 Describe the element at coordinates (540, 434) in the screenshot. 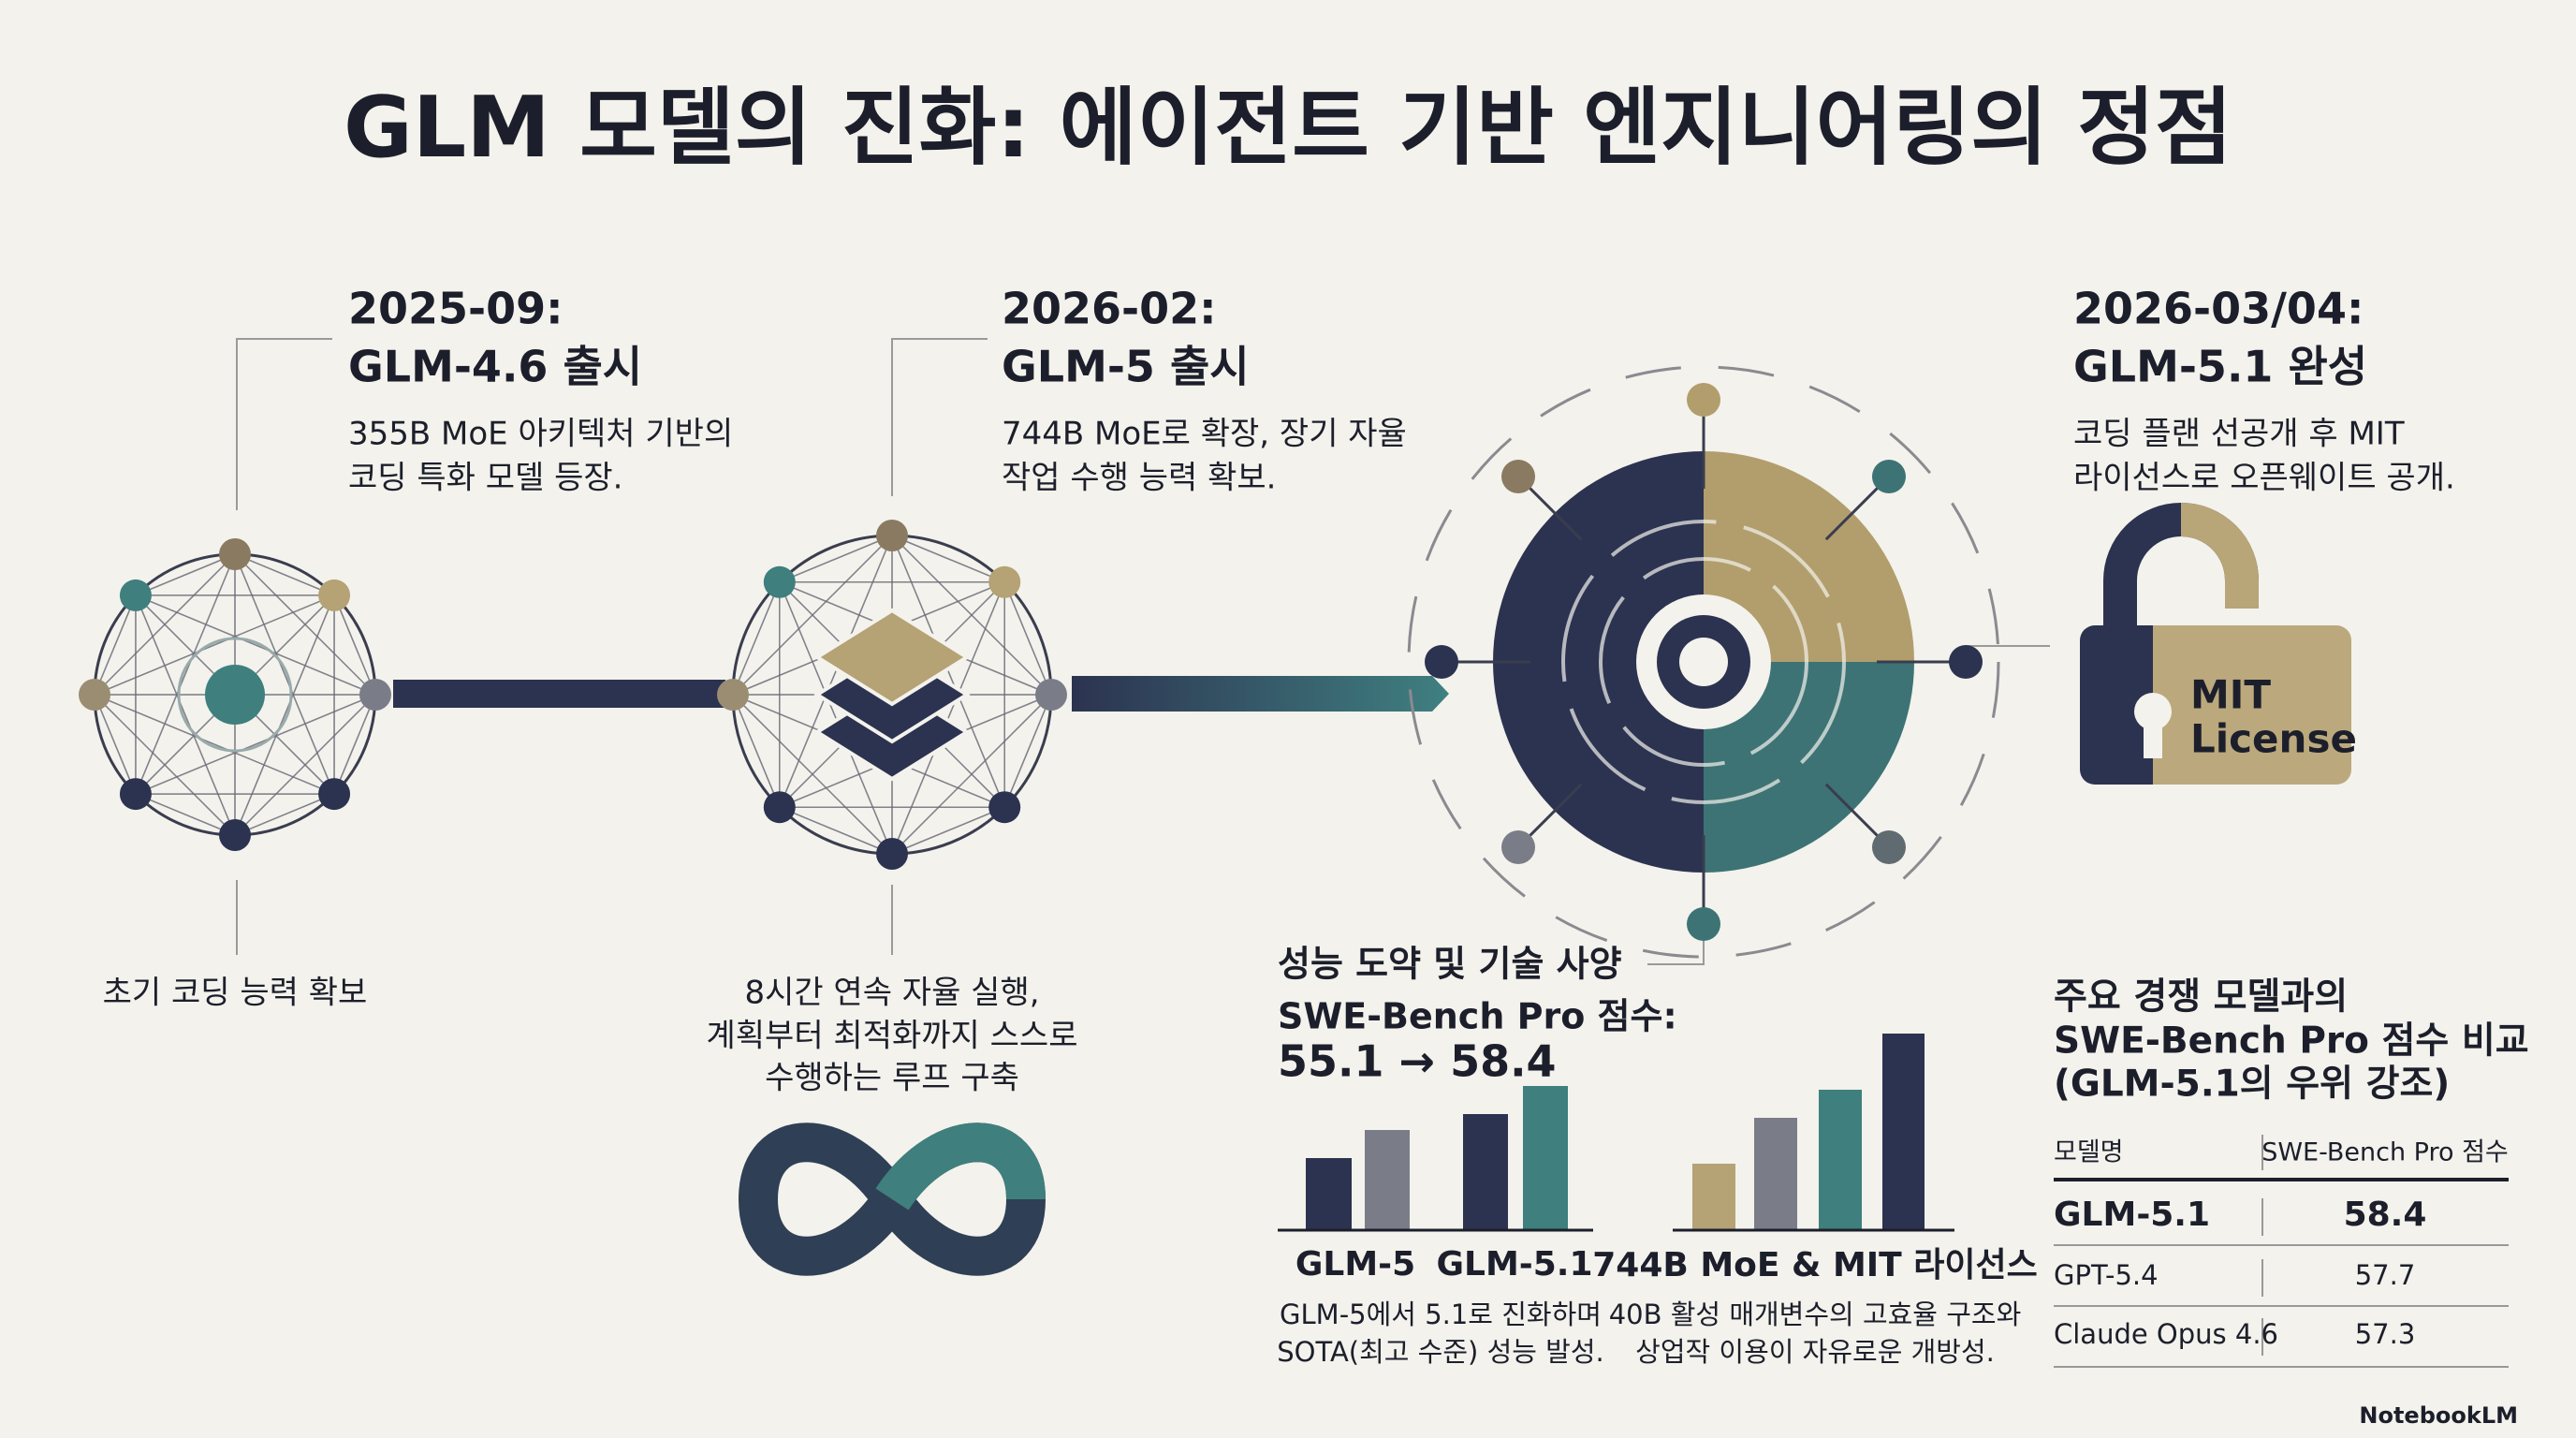

I see `description: 355B MoE 아키텍처 기반의` at that location.